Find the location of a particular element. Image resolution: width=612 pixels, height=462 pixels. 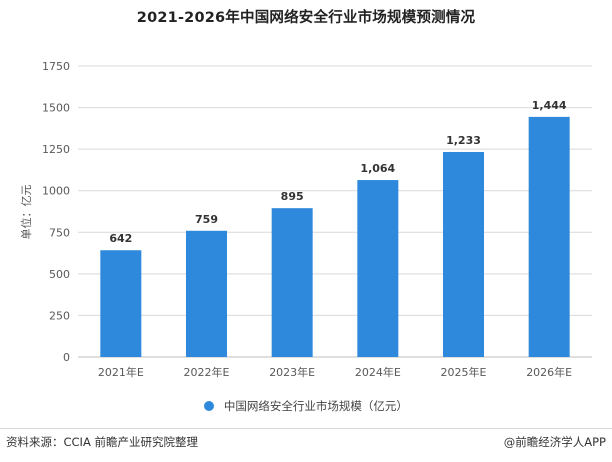

y-tick-label: 1750 is located at coordinates (56, 66).